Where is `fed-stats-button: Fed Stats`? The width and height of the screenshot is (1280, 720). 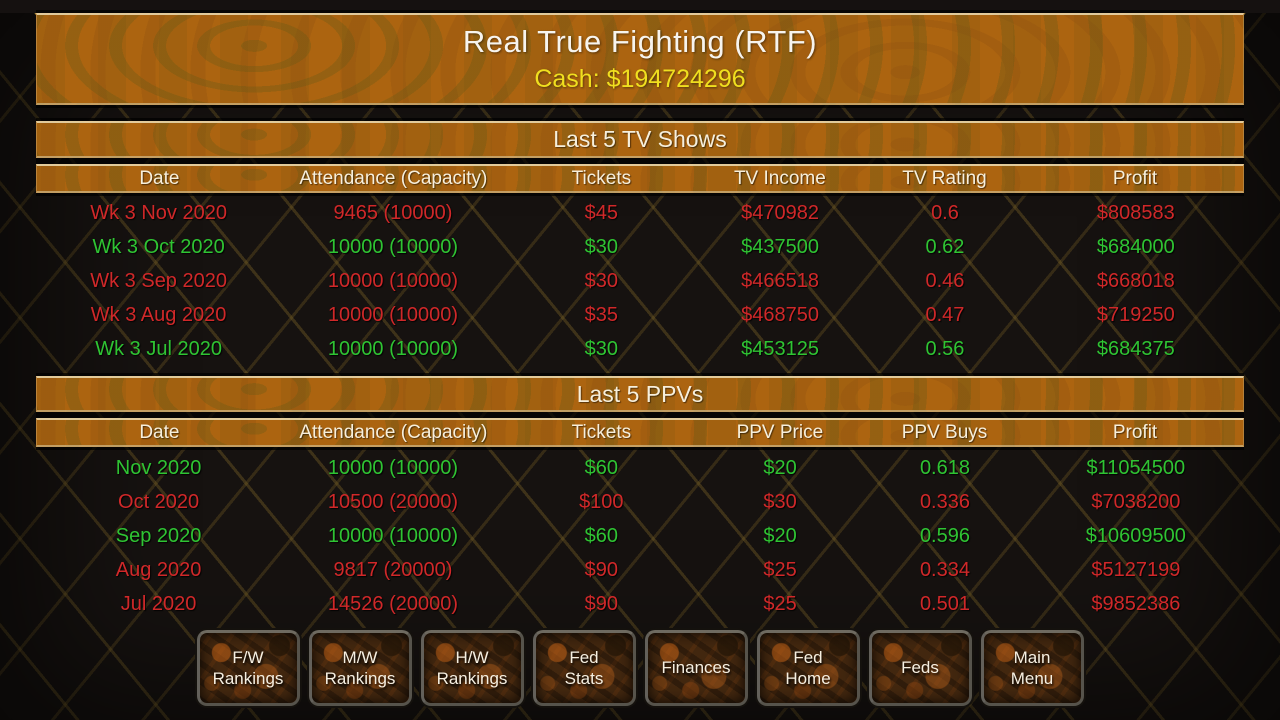
fed-stats-button: Fed Stats is located at coordinates (584, 668).